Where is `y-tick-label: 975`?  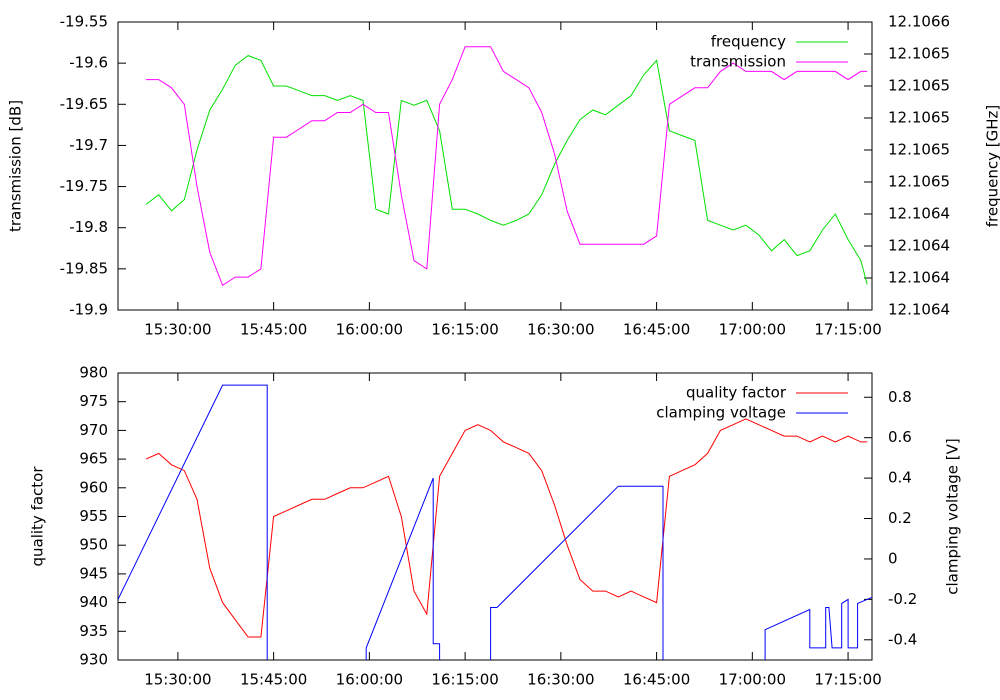
y-tick-label: 975 is located at coordinates (93, 401).